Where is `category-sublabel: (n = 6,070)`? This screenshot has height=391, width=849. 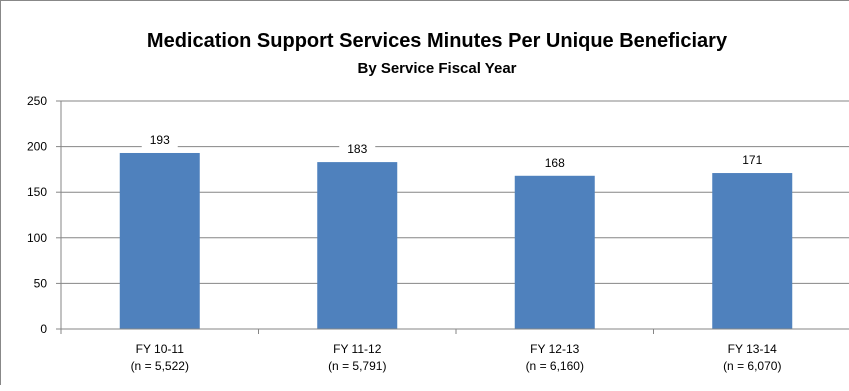
category-sublabel: (n = 6,070) is located at coordinates (752, 366).